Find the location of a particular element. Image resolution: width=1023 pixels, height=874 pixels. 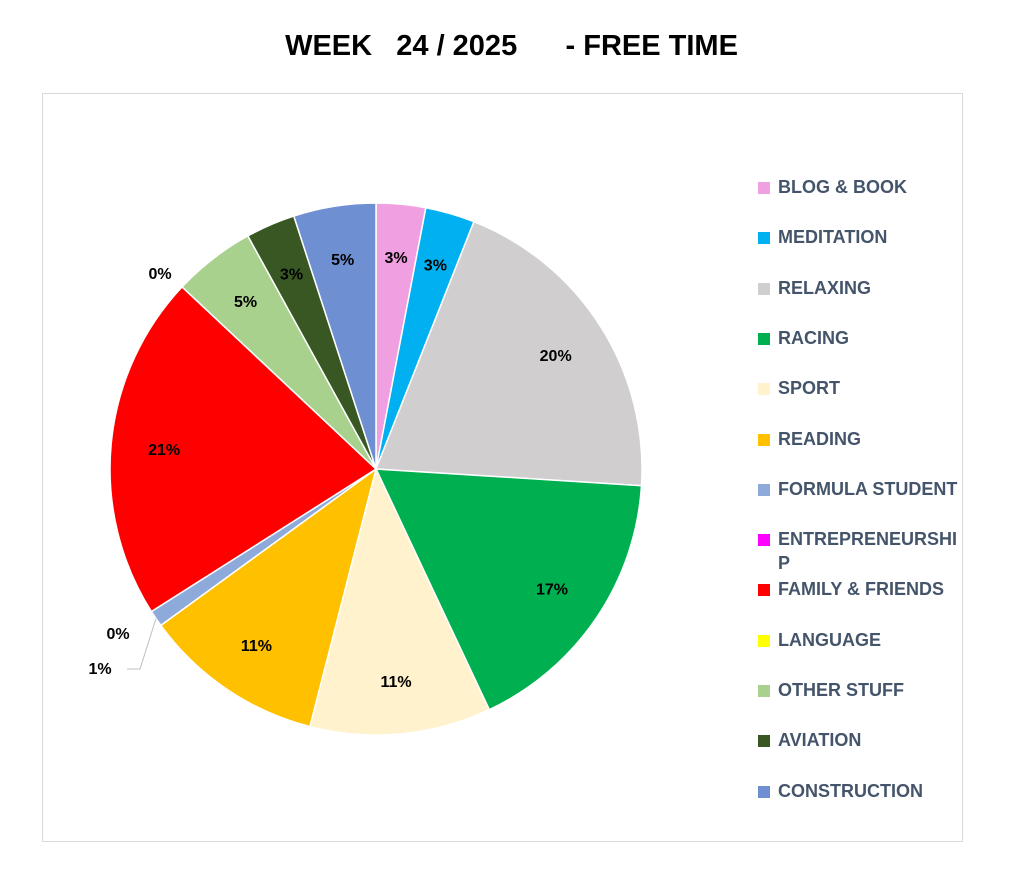

legend-label: RELAXING is located at coordinates (825, 287).